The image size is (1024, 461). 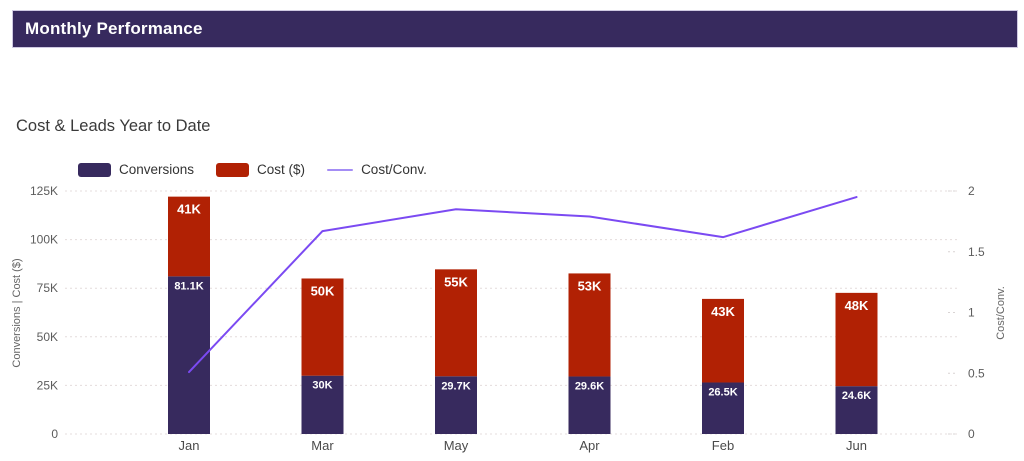 I want to click on svg-text: 30K, so click(x=322, y=386).